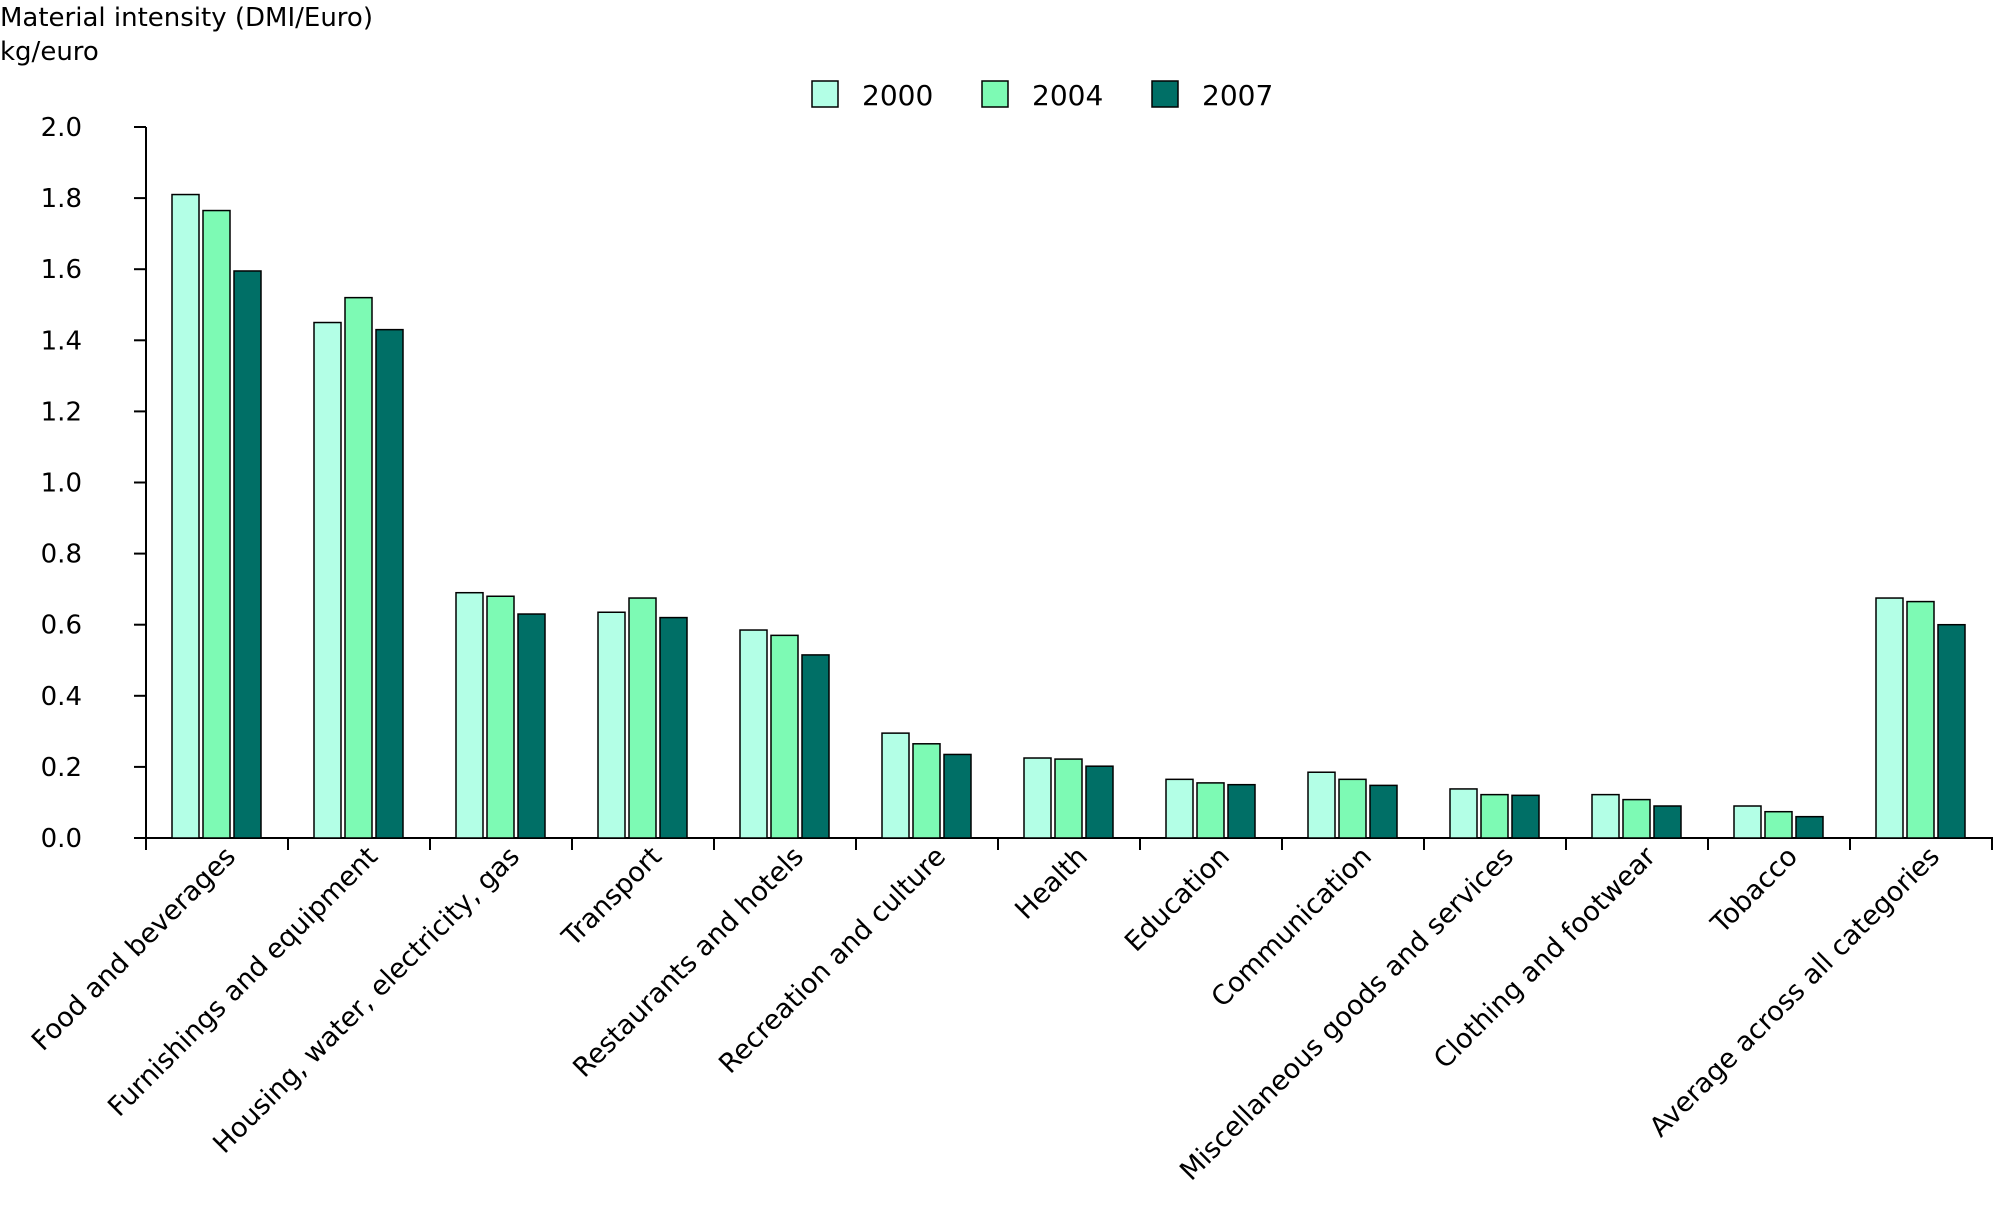 The height and width of the screenshot is (1223, 1993). I want to click on y-tick-label: 0.0, so click(61, 839).